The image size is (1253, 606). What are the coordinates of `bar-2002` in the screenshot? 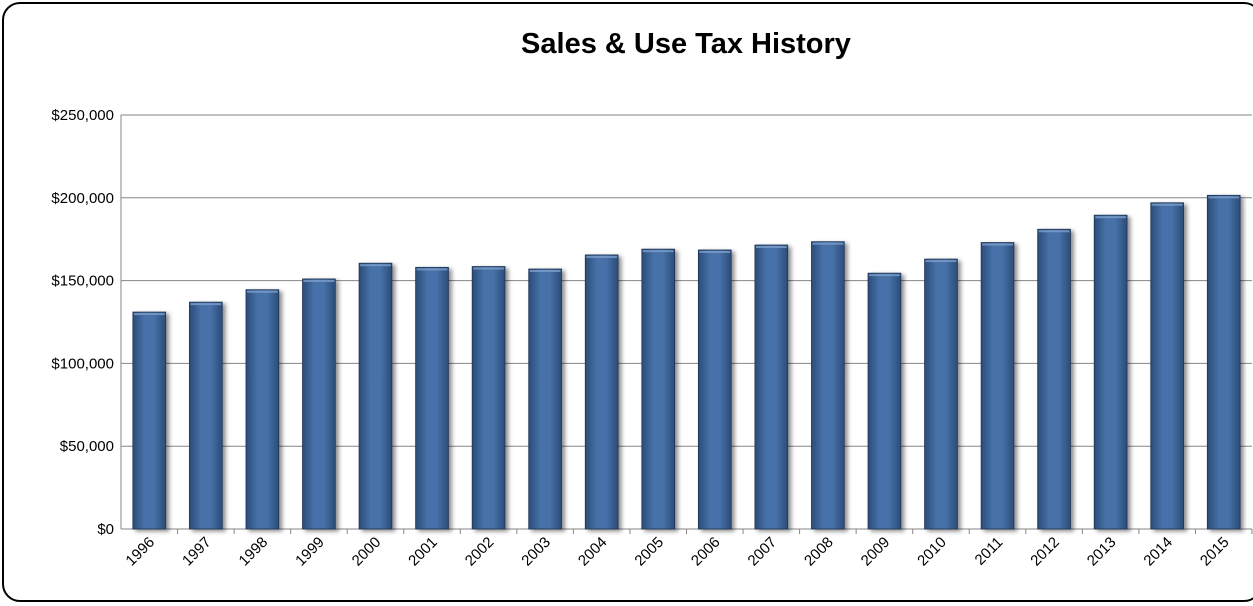 It's located at (488, 398).